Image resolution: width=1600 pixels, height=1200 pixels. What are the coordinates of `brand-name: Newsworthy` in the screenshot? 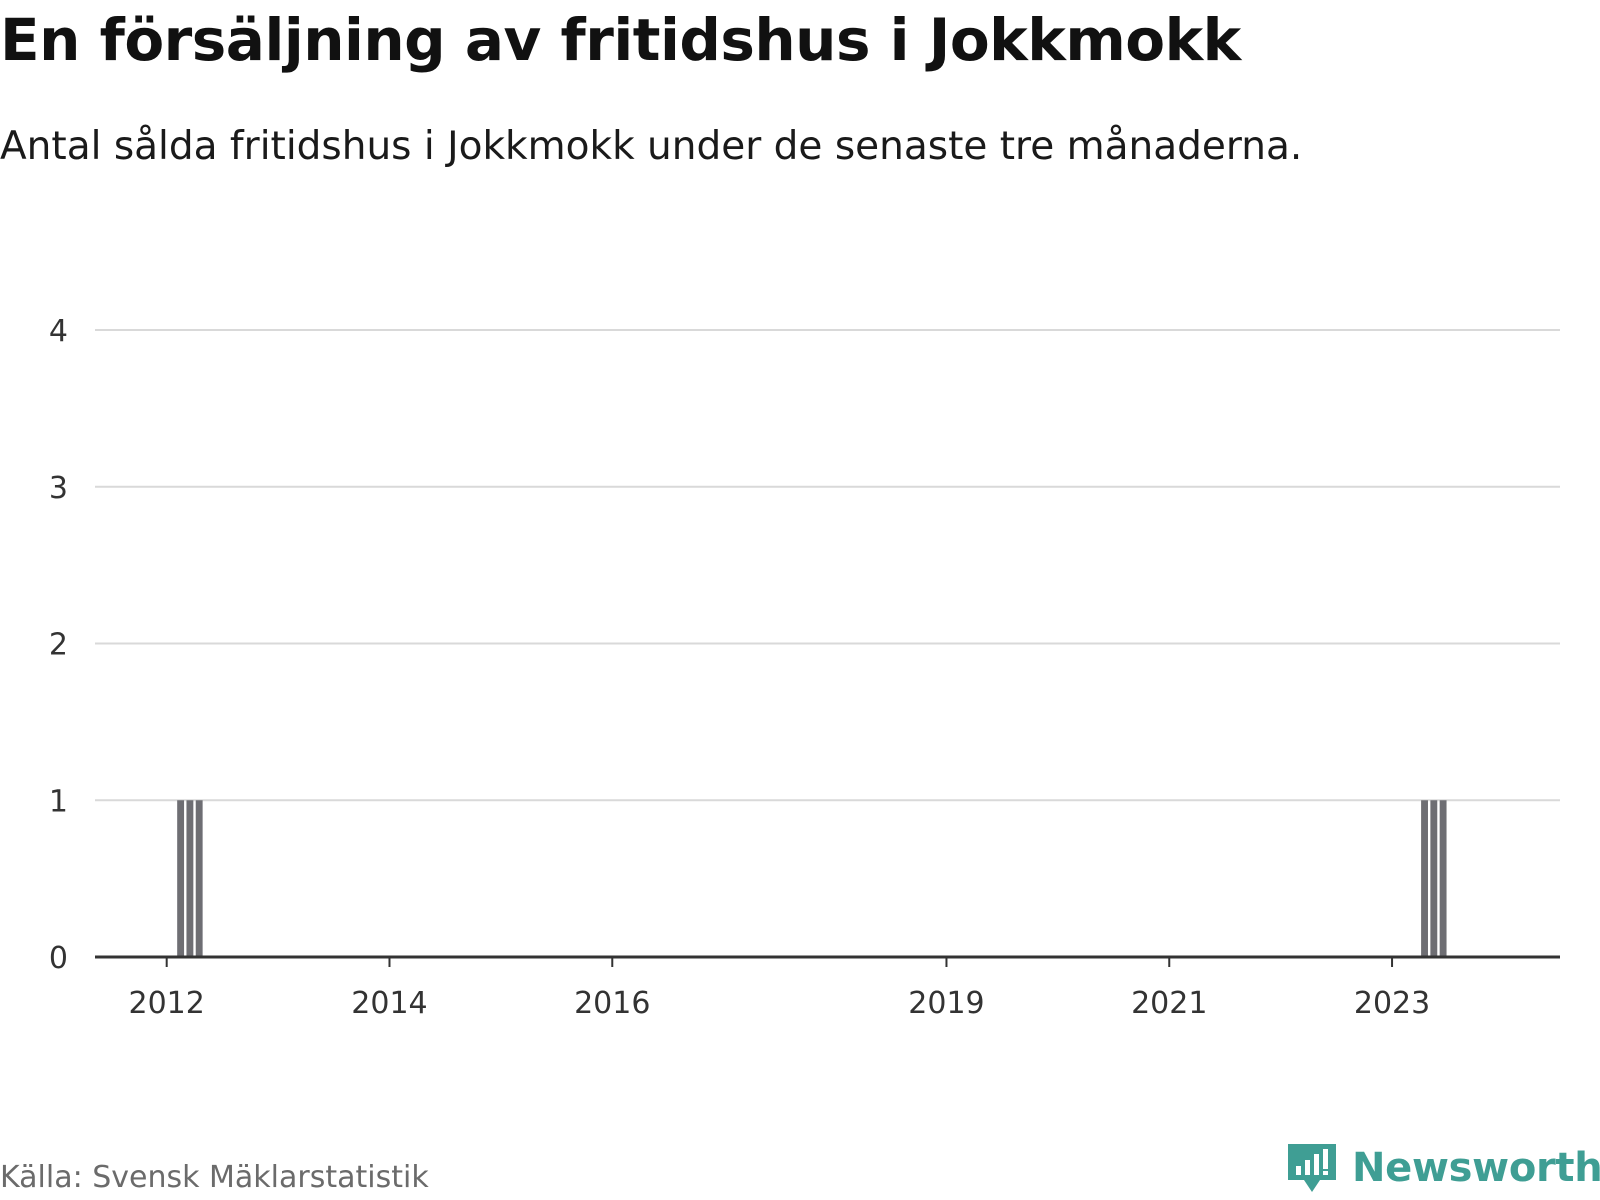 It's located at (1476, 1168).